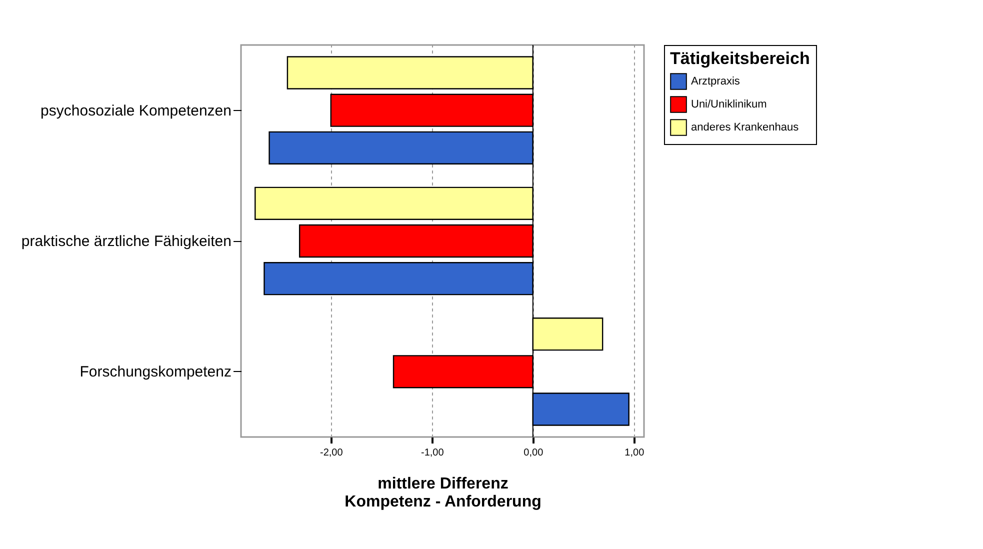  What do you see at coordinates (534, 453) in the screenshot?
I see `x-tick-label: 0,00` at bounding box center [534, 453].